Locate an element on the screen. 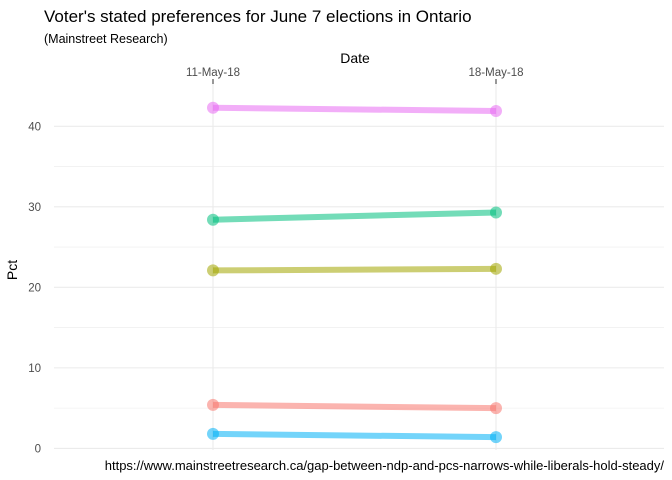  x-axis: 11-May-18 18-May-18 is located at coordinates (355, 75).